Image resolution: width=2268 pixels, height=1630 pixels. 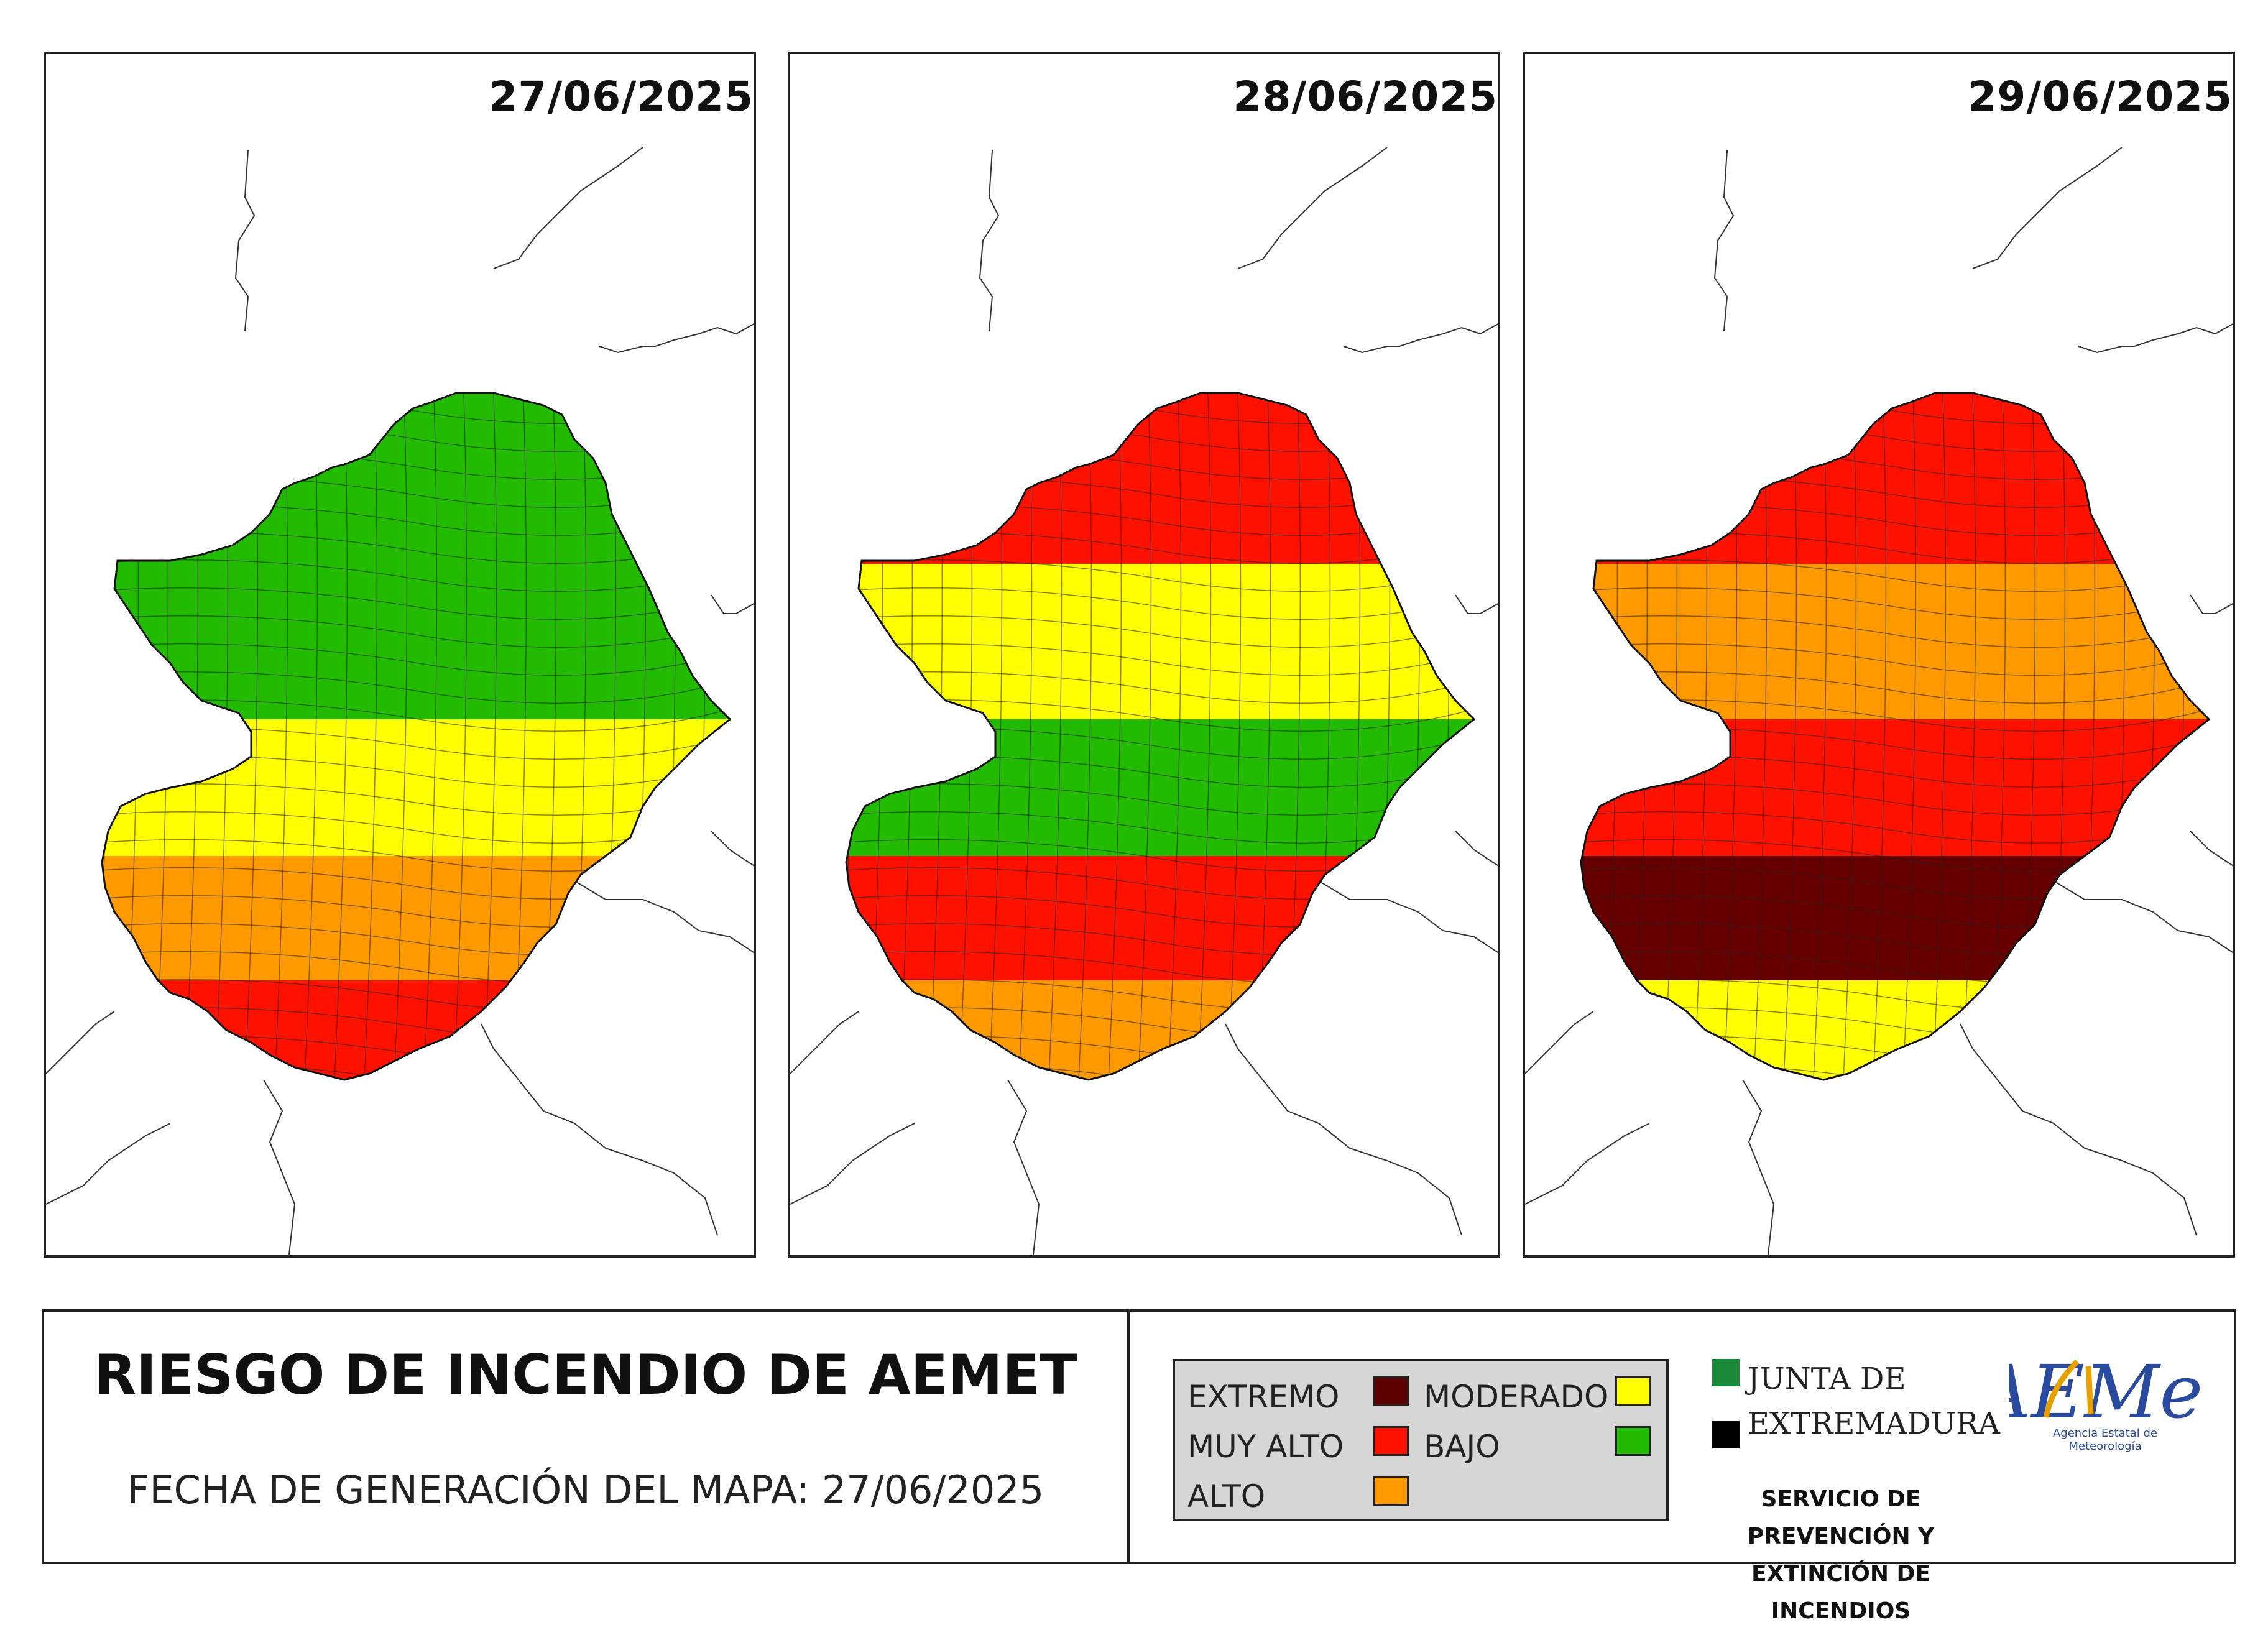 What do you see at coordinates (1391, 1391) in the screenshot?
I see `legend-swatch-extremo` at bounding box center [1391, 1391].